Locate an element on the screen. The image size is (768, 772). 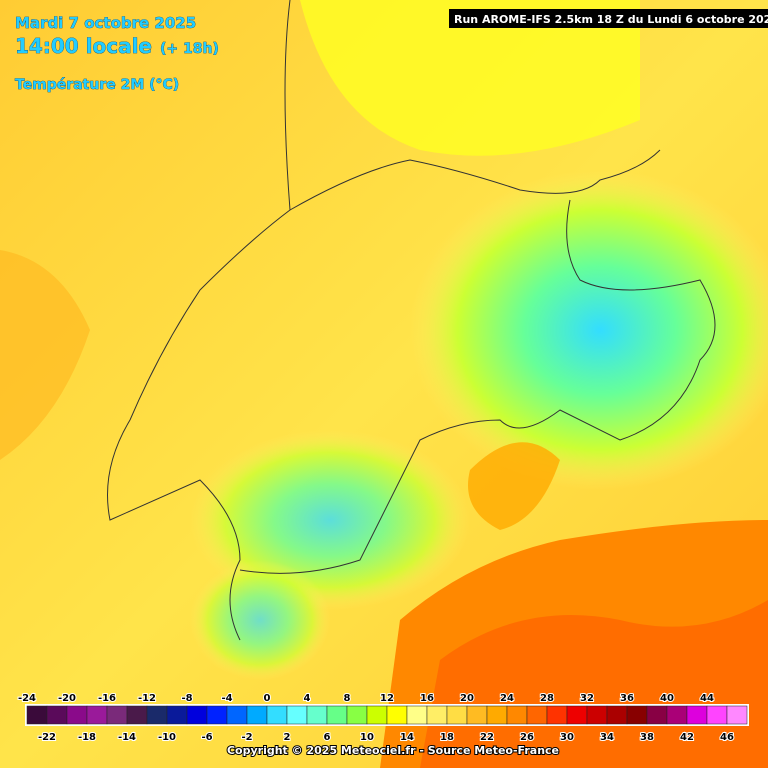
scale-label: 4 is located at coordinates (307, 698).